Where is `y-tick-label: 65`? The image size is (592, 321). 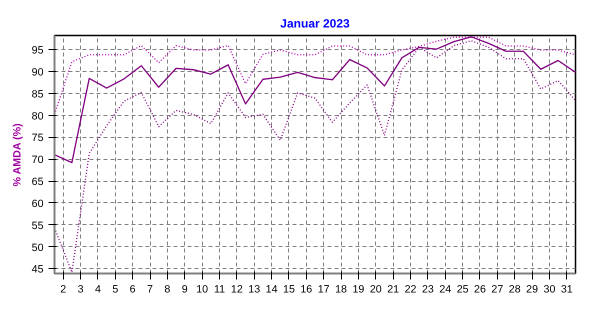 y-tick-label: 65 is located at coordinates (38, 182).